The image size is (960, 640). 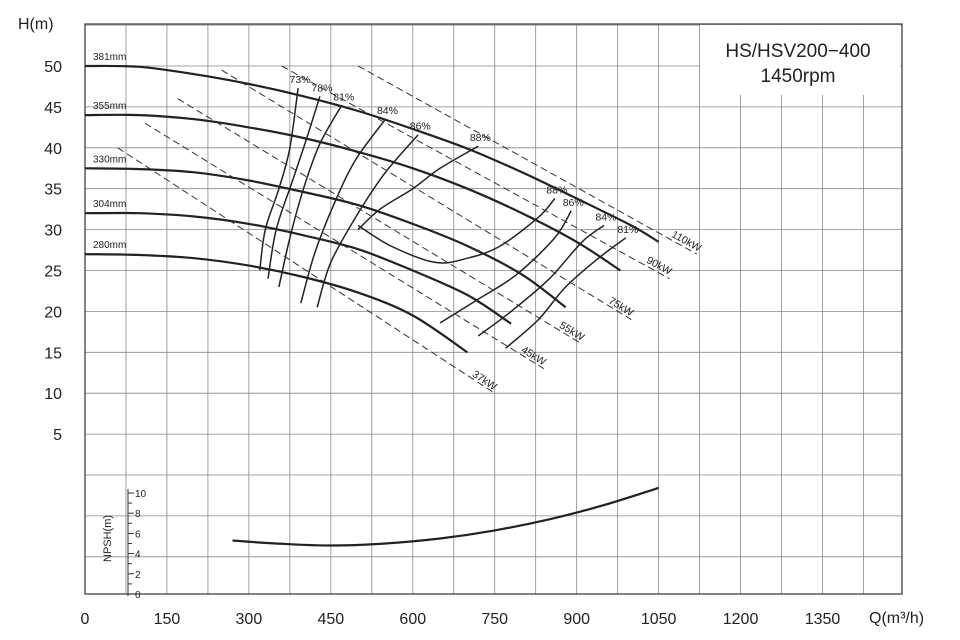 I want to click on head-curve-330mm, so click(x=325, y=238).